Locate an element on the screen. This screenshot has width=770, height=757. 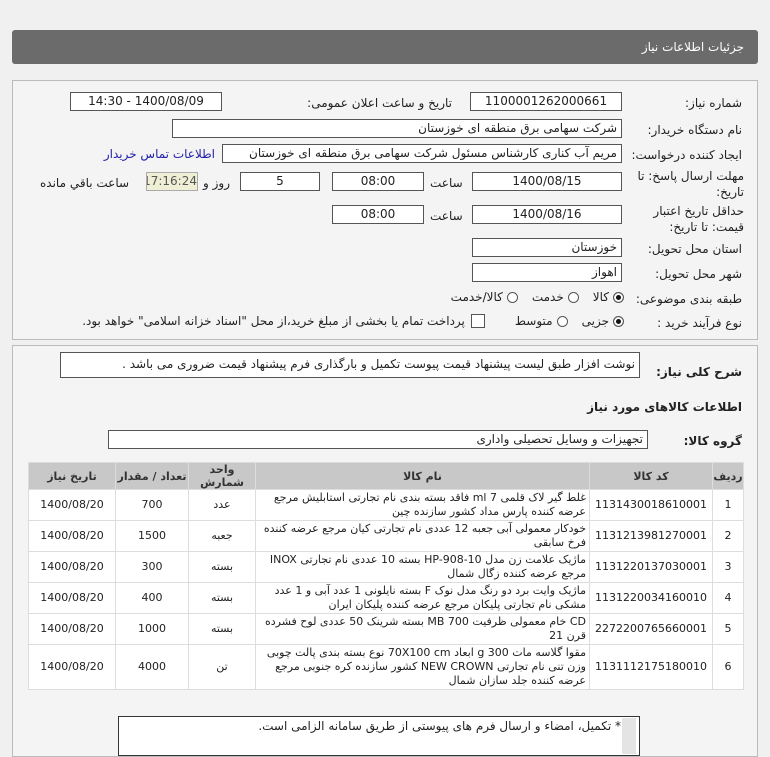
quantity-cell: 4000 is located at coordinates (152, 667).